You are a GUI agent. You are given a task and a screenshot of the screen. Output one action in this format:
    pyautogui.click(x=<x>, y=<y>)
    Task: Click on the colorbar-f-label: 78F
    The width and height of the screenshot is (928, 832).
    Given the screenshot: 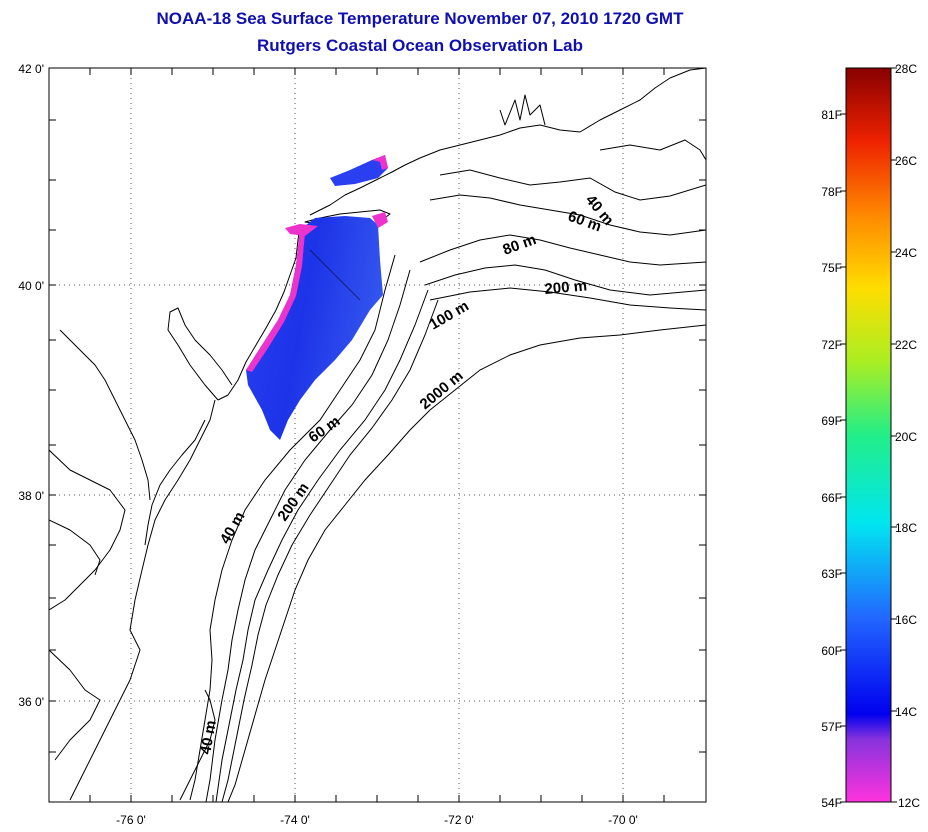 What is the action you would take?
    pyautogui.click(x=831, y=192)
    